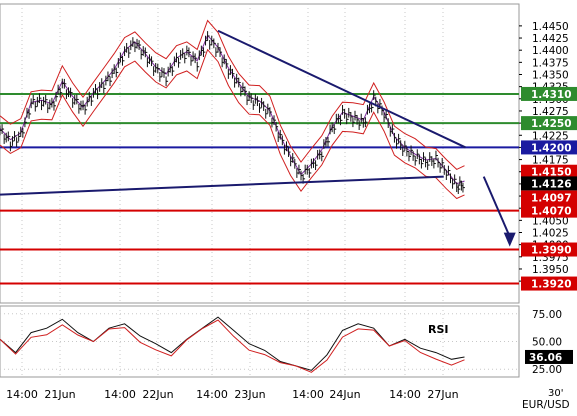 The width and height of the screenshot is (577, 416). What do you see at coordinates (550, 63) in the screenshot?
I see `price-tick-label: 1.4375` at bounding box center [550, 63].